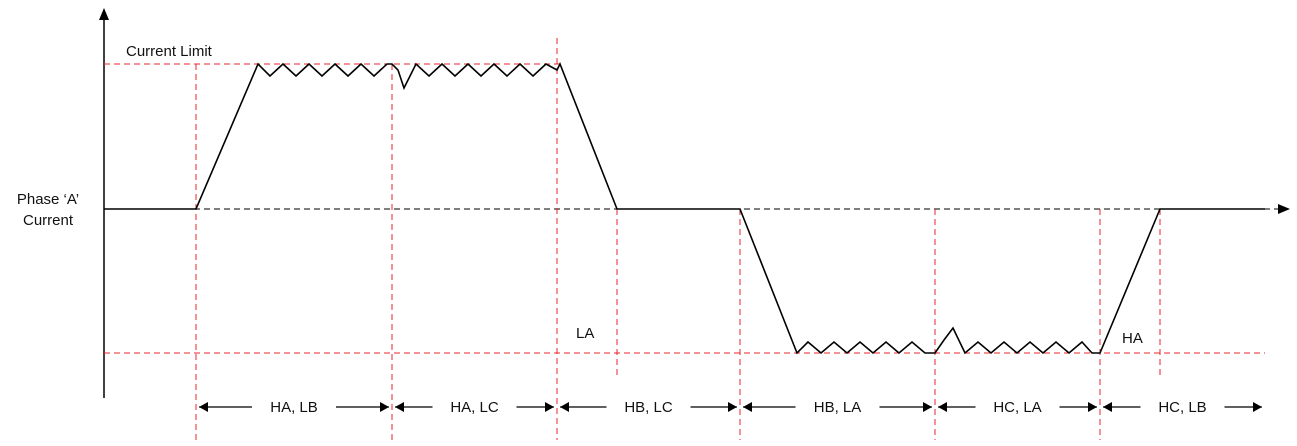 The image size is (1297, 446). Describe the element at coordinates (1017, 407) in the screenshot. I see `segment-label: HC, LA` at that location.